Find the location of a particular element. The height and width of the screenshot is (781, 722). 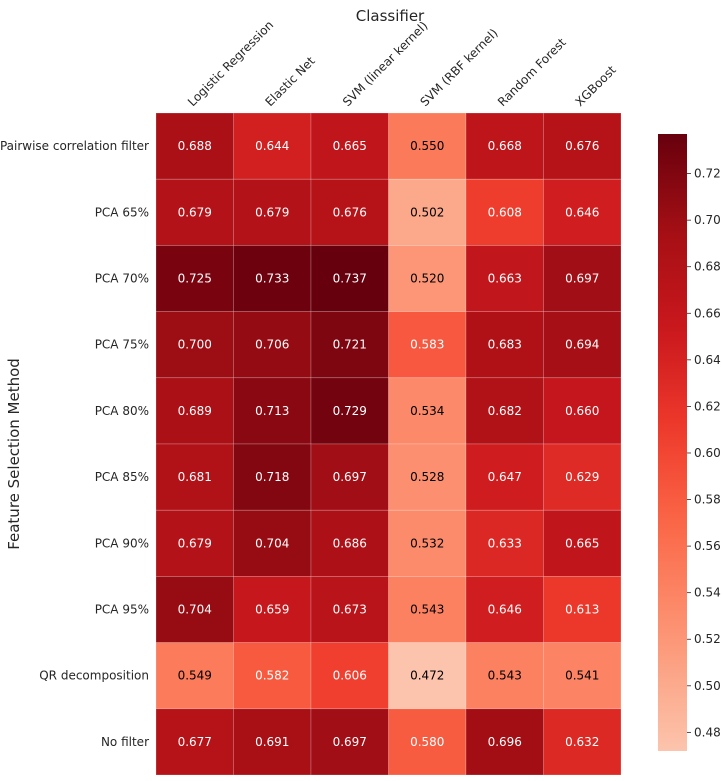

cell-value-label: 0.644 is located at coordinates (272, 146).